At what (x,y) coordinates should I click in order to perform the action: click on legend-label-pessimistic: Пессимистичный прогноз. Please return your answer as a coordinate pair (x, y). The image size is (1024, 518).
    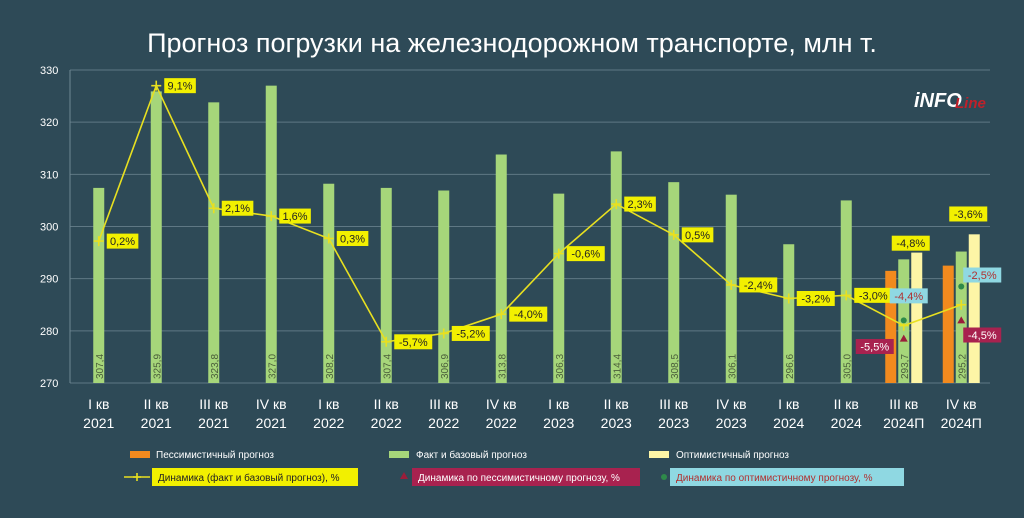
    Looking at the image, I should click on (215, 455).